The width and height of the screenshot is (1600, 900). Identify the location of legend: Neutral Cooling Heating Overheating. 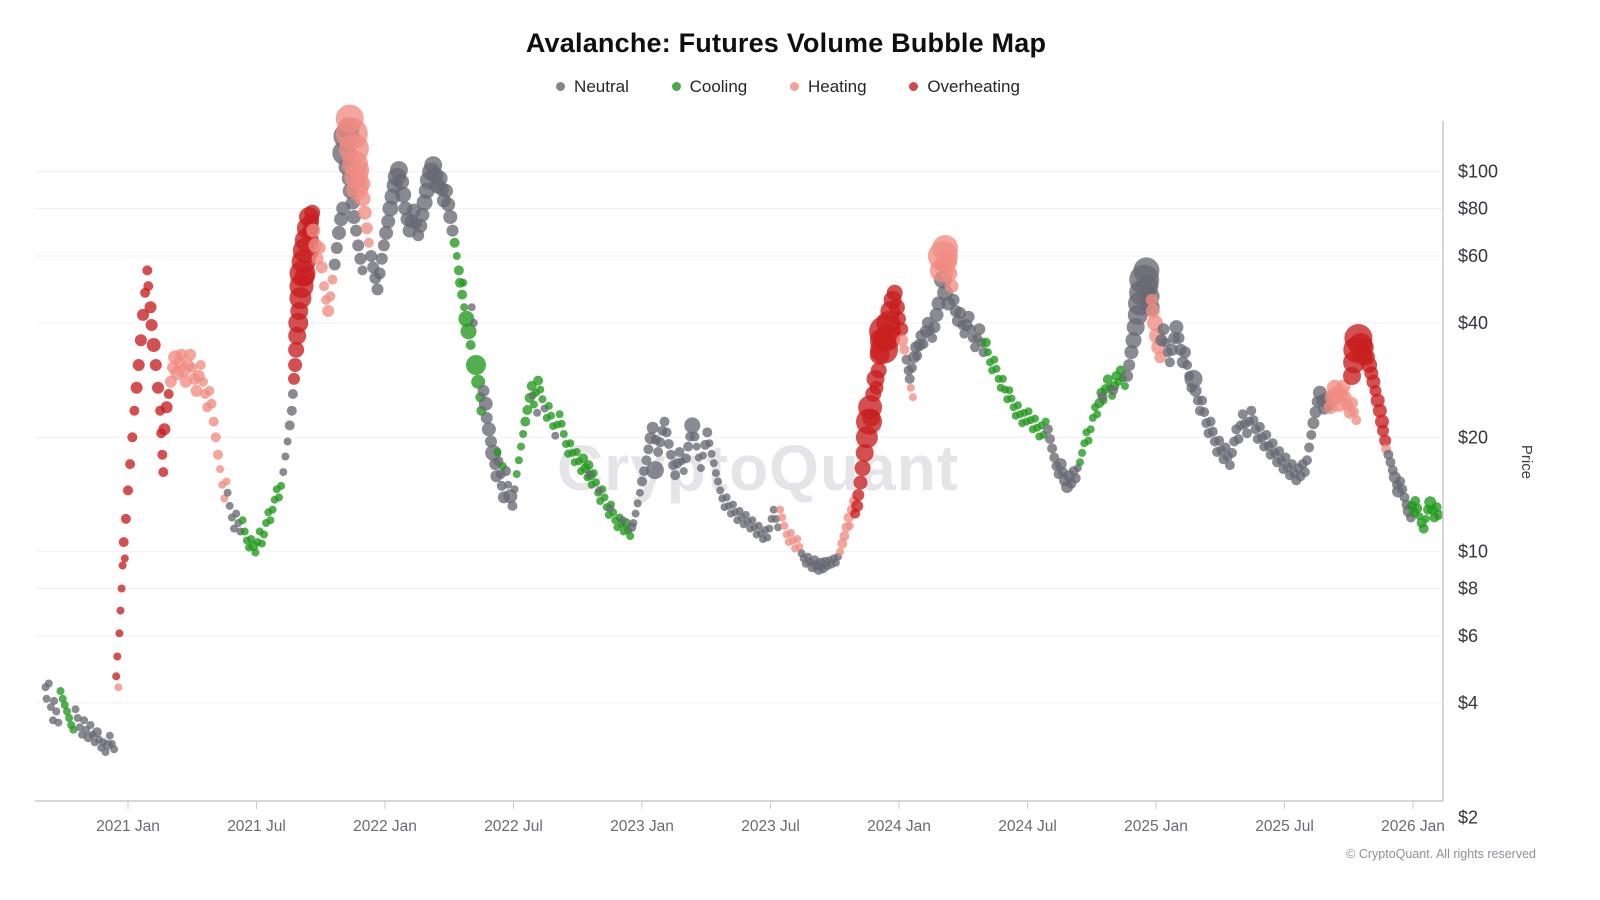
(788, 86).